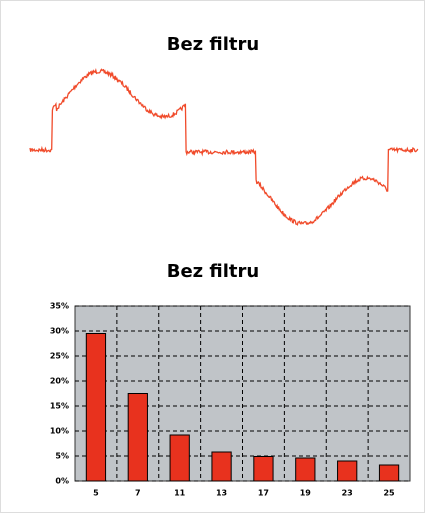 The height and width of the screenshot is (513, 425). What do you see at coordinates (306, 493) in the screenshot?
I see `x-tick-label: 19` at bounding box center [306, 493].